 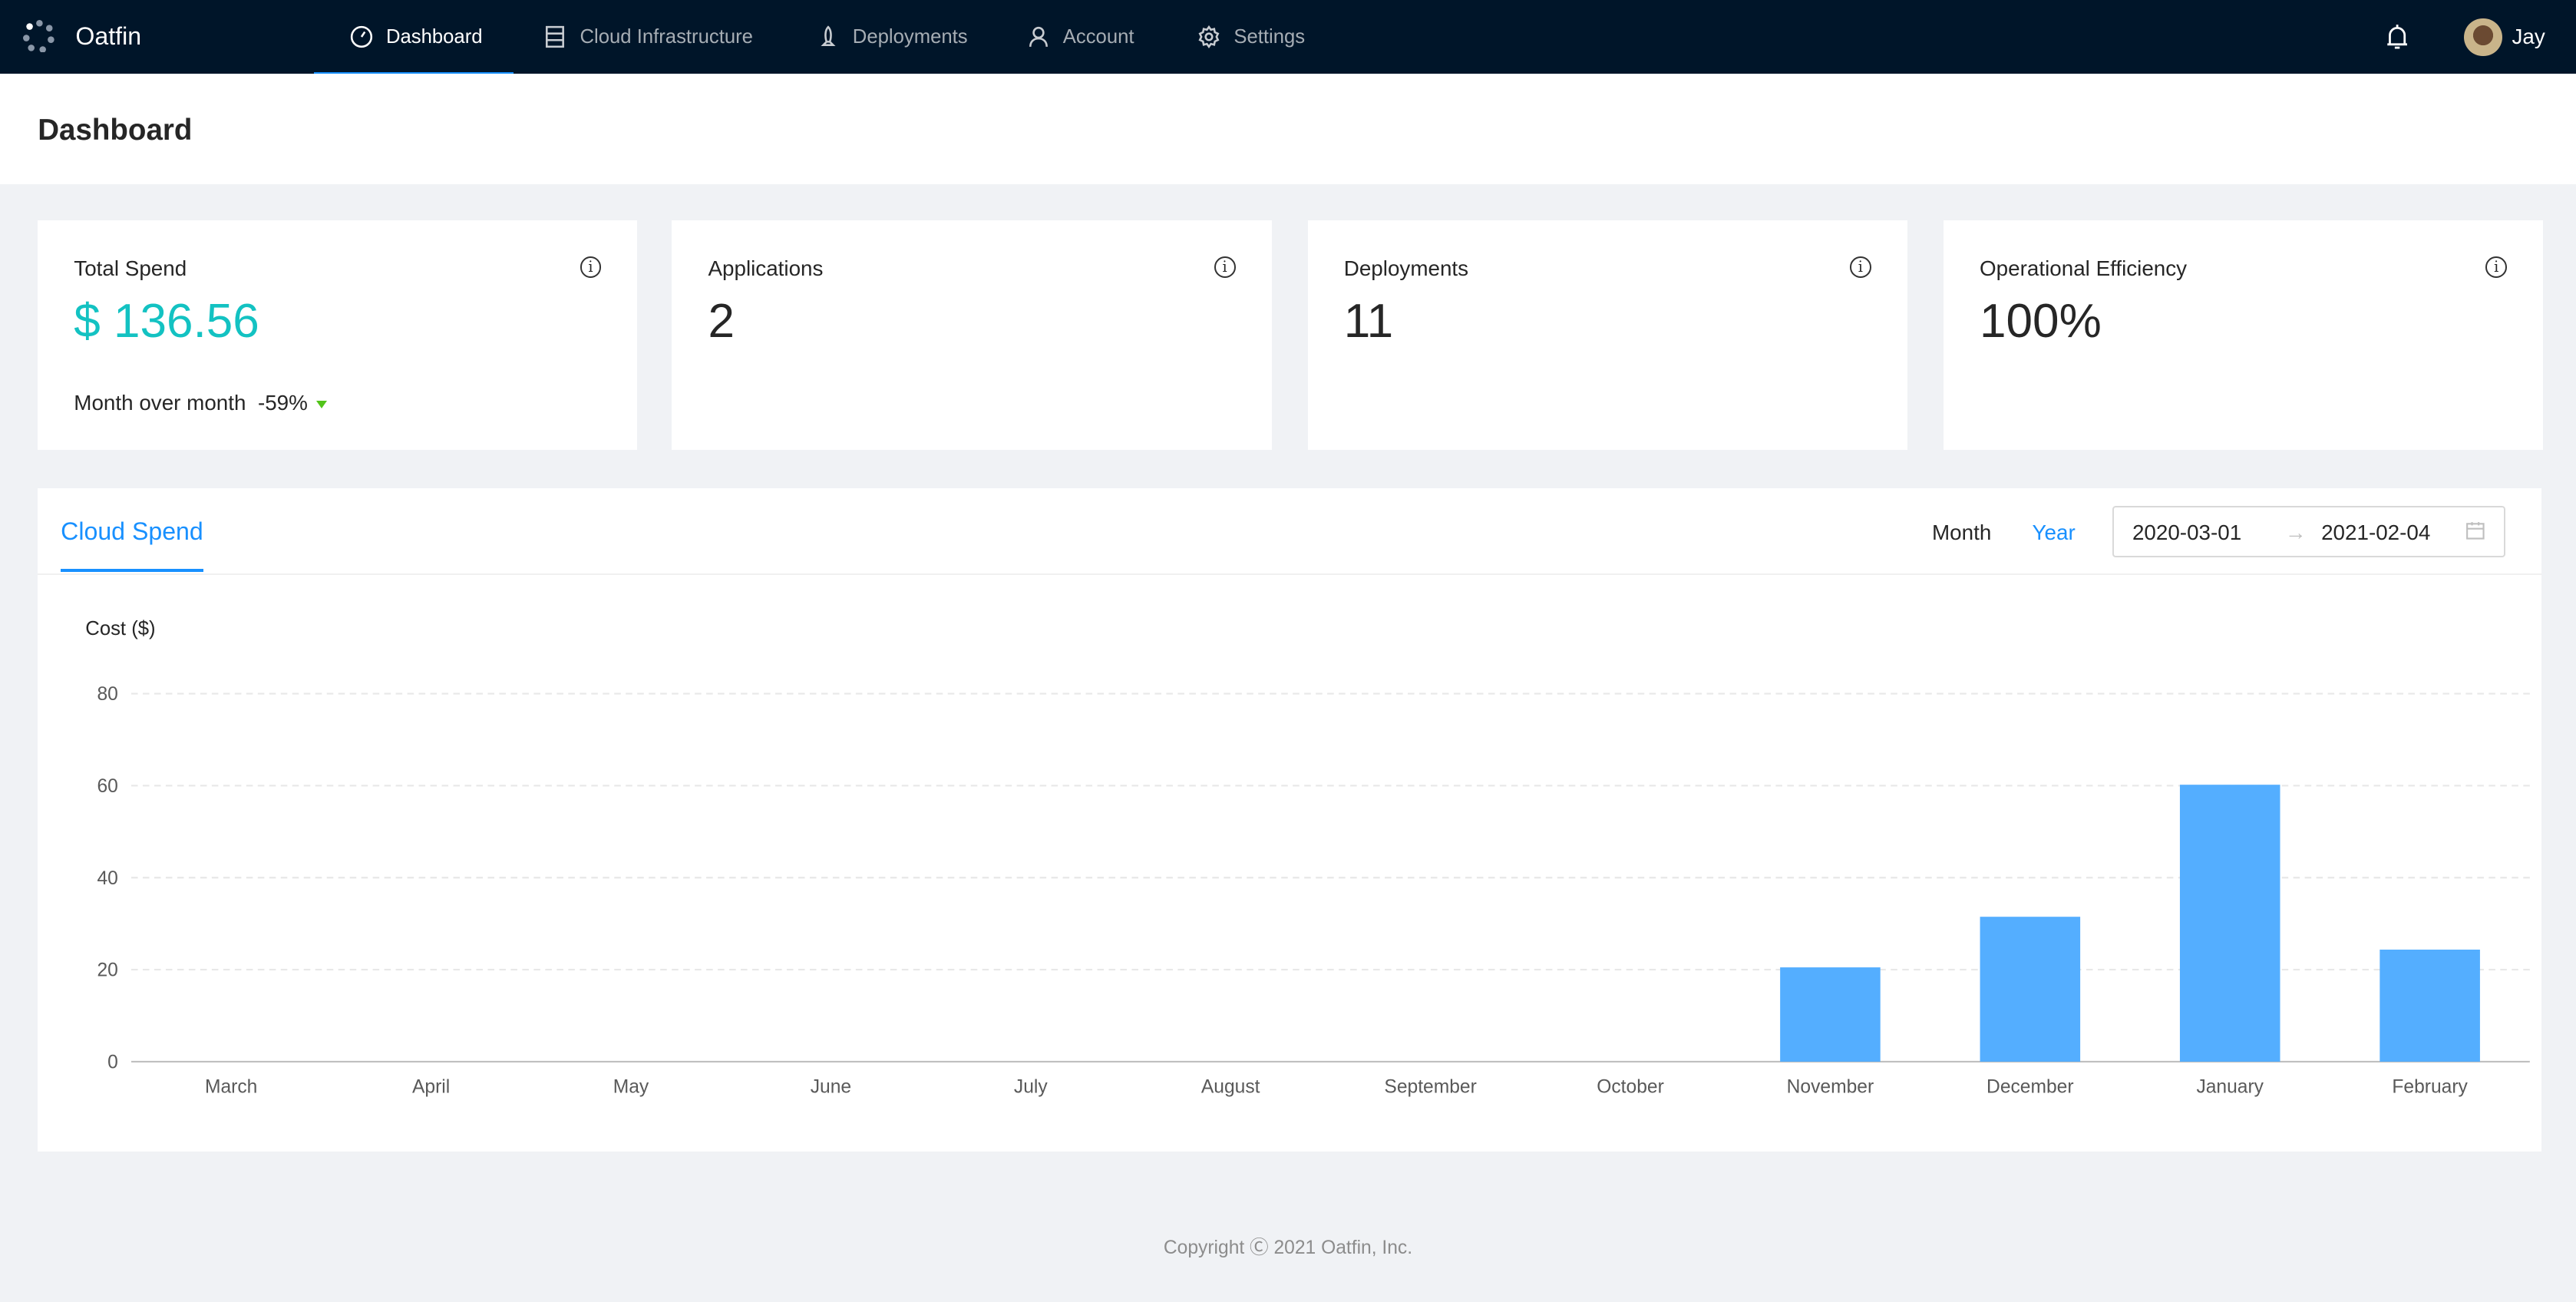 I want to click on nav-settings: Settings, so click(x=1251, y=37).